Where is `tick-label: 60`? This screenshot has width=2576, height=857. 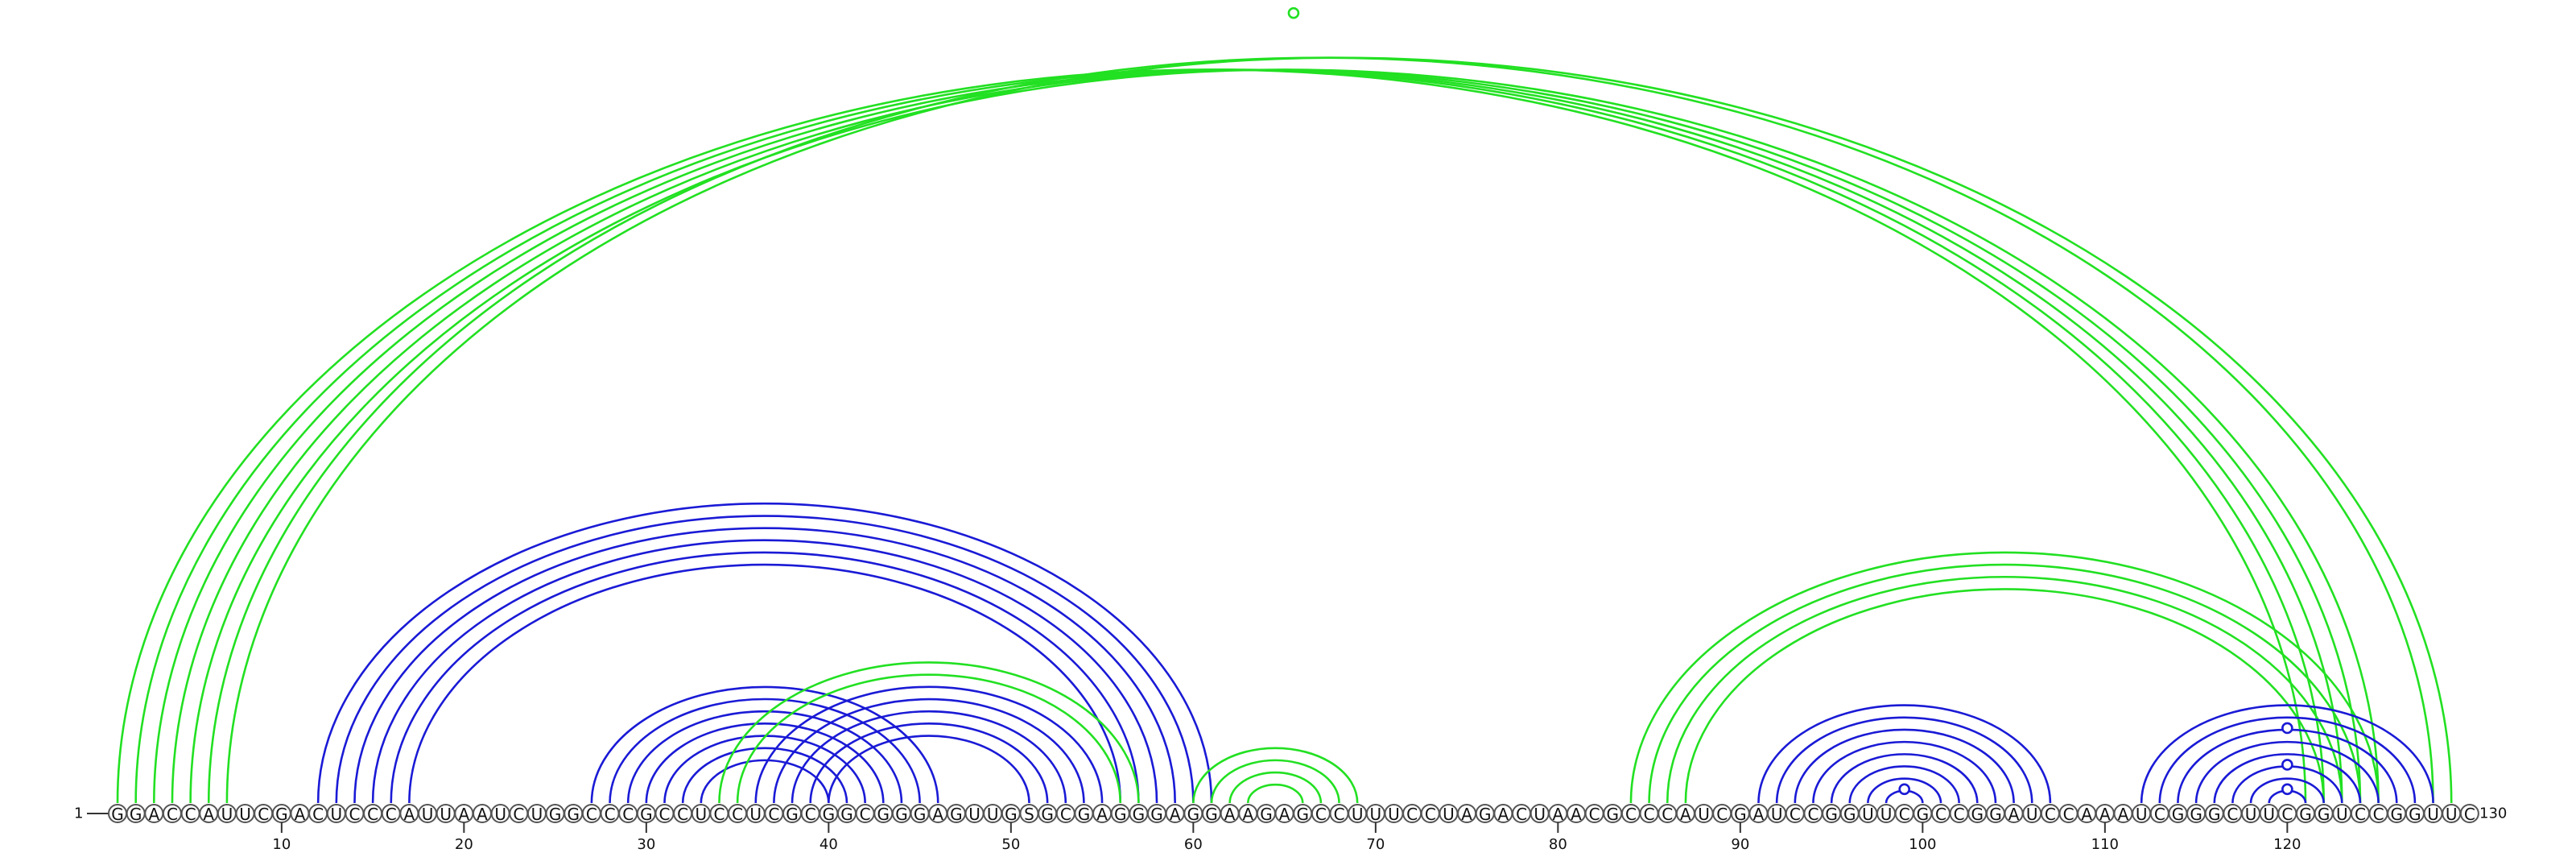
tick-label: 60 is located at coordinates (1193, 844).